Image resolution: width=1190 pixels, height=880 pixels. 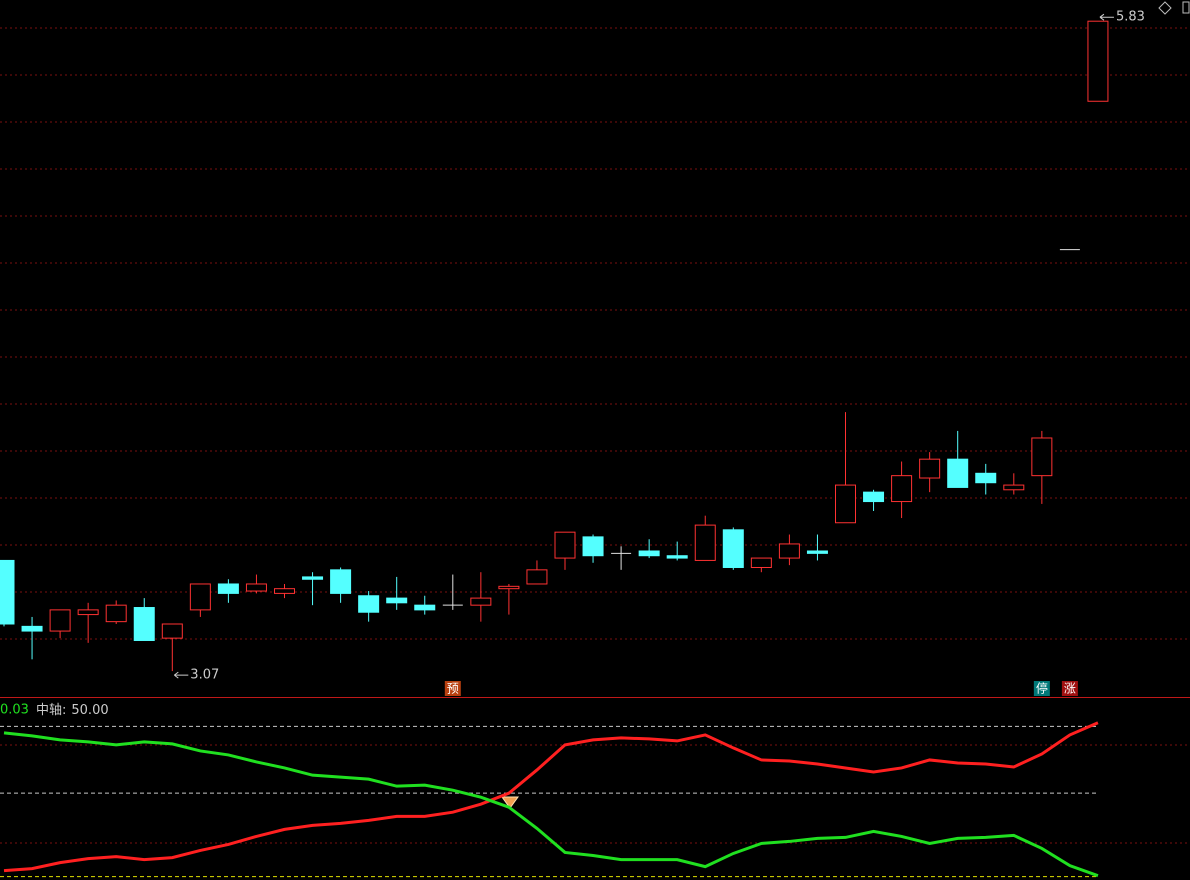 I want to click on marker-label: 预, so click(x=453, y=689).